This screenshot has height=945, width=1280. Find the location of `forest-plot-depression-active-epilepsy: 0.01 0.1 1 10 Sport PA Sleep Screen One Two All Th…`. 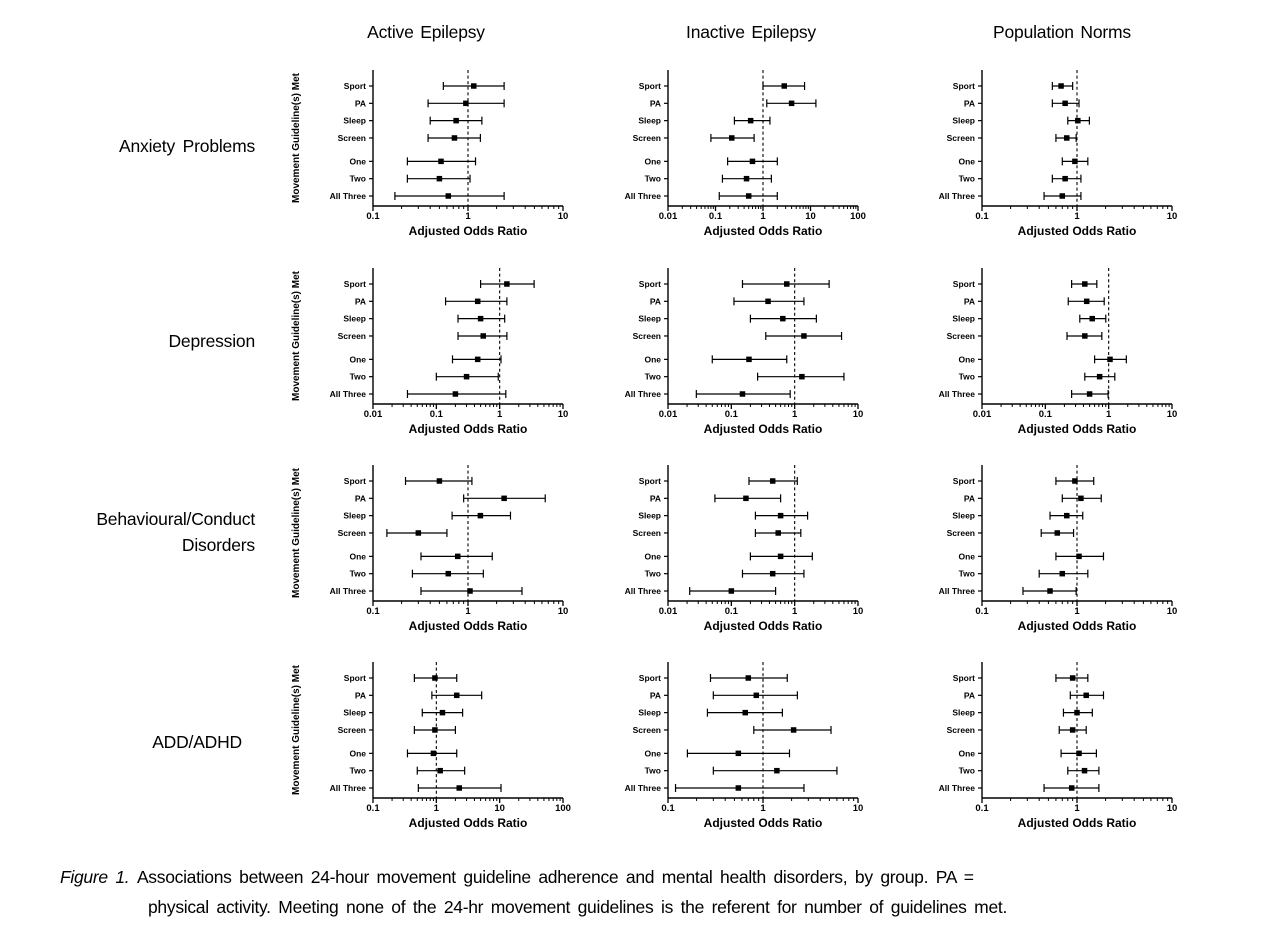

forest-plot-depression-active-epilepsy: 0.01 0.1 1 10 Sport PA Sleep Screen One Two All Th… is located at coordinates (435, 351).